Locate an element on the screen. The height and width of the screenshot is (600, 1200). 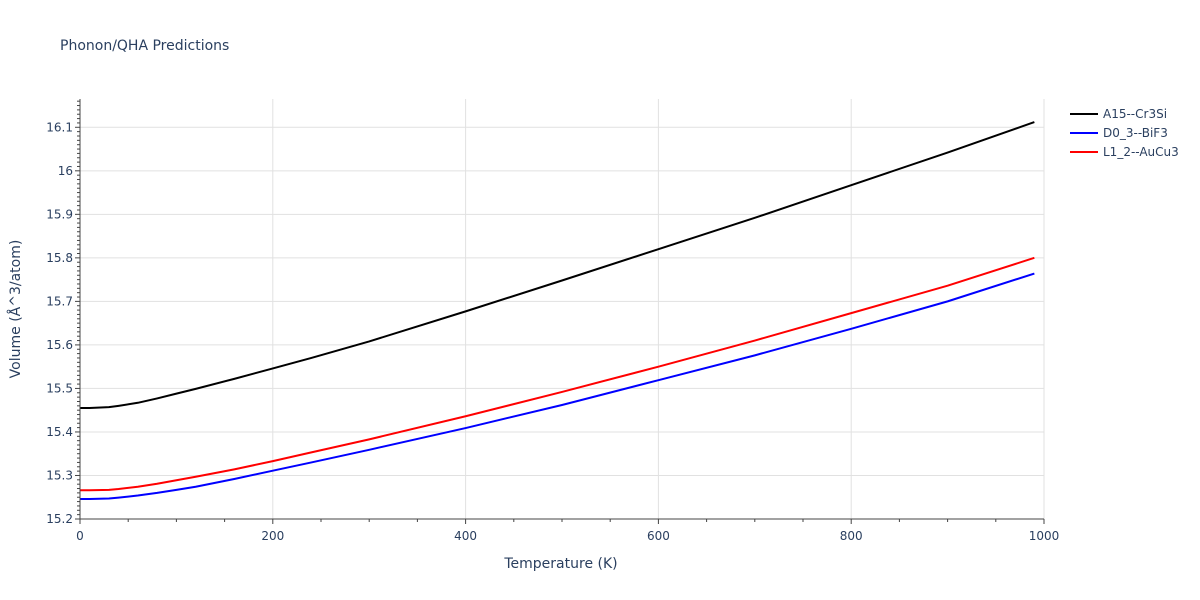
legend-item: L1_2--AuCu3 is located at coordinates (1124, 152).